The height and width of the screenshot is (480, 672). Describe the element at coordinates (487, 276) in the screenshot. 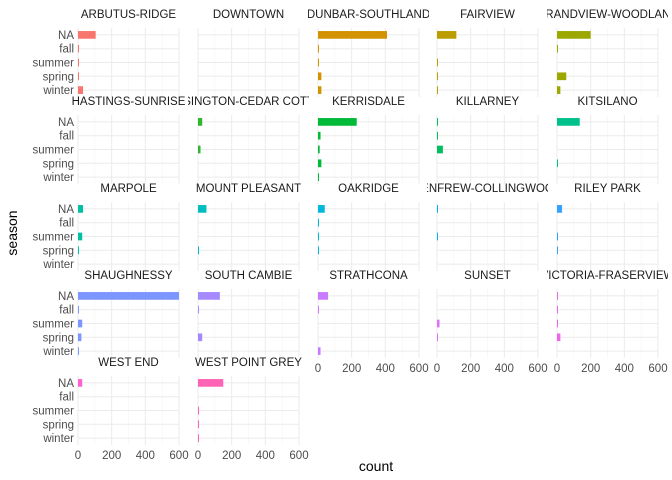

I see `facet-strip-label: SUNSET` at that location.